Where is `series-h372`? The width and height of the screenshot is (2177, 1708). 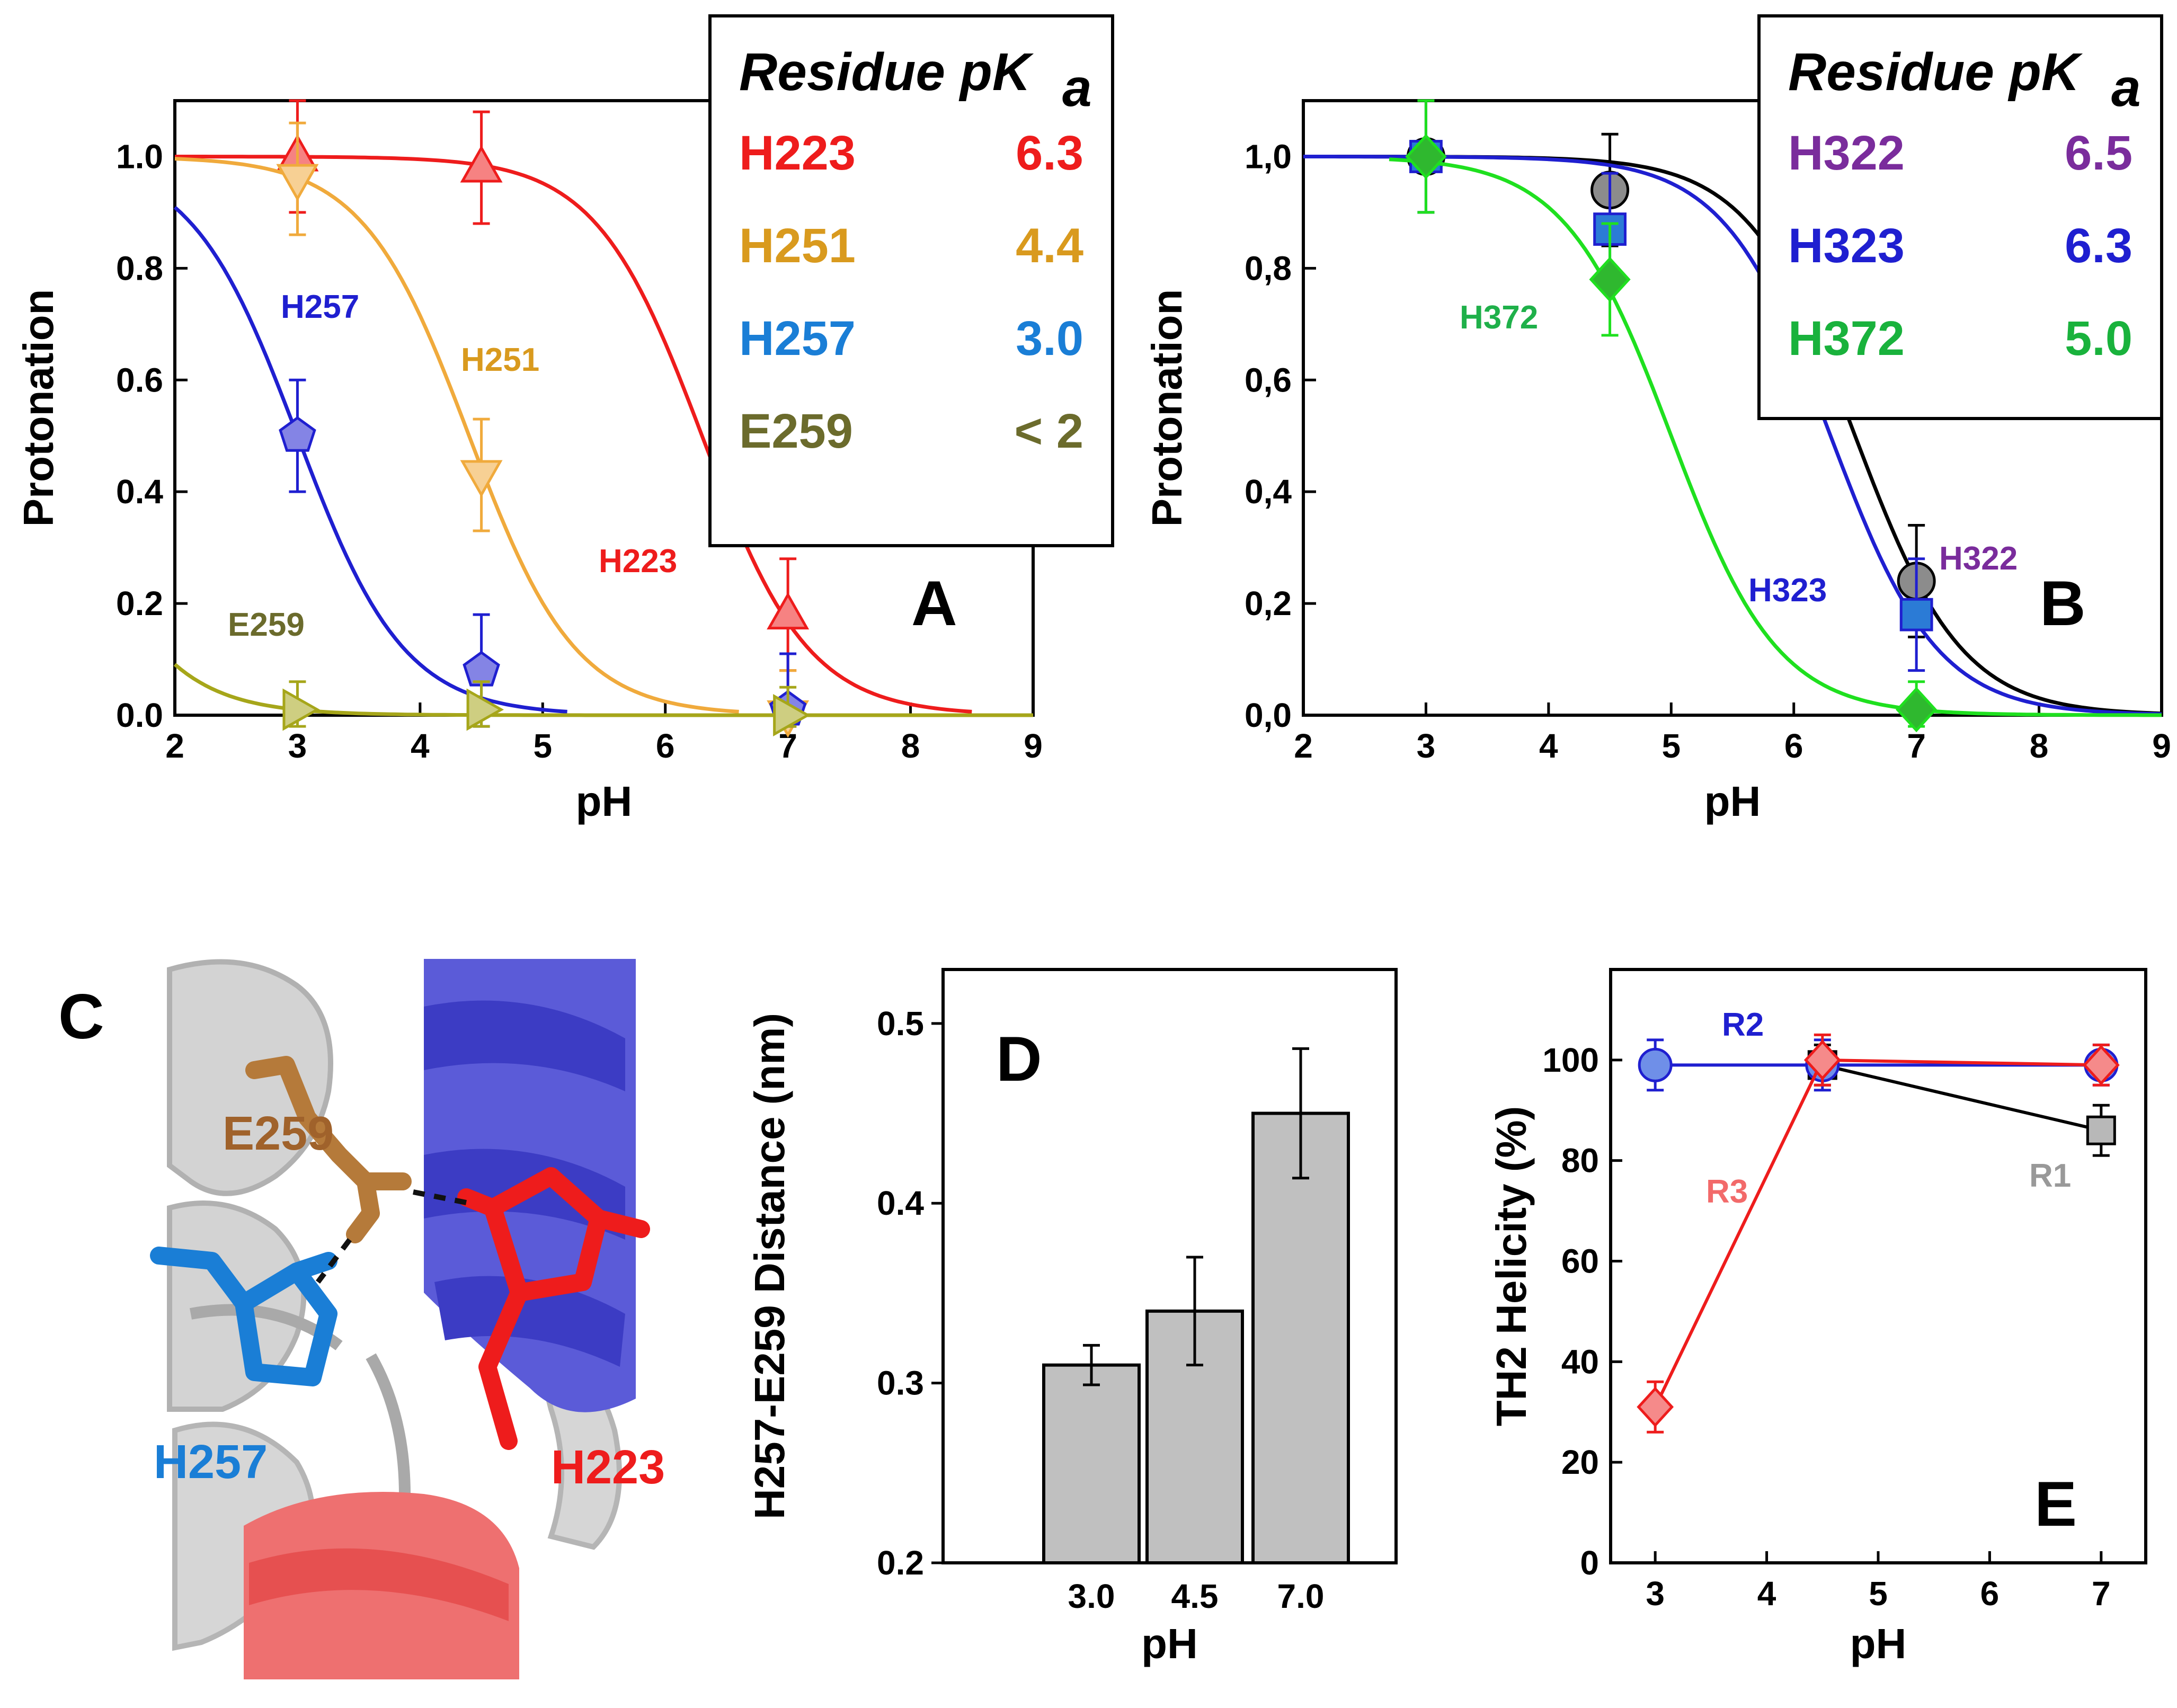 series-h372 is located at coordinates (1775, 416).